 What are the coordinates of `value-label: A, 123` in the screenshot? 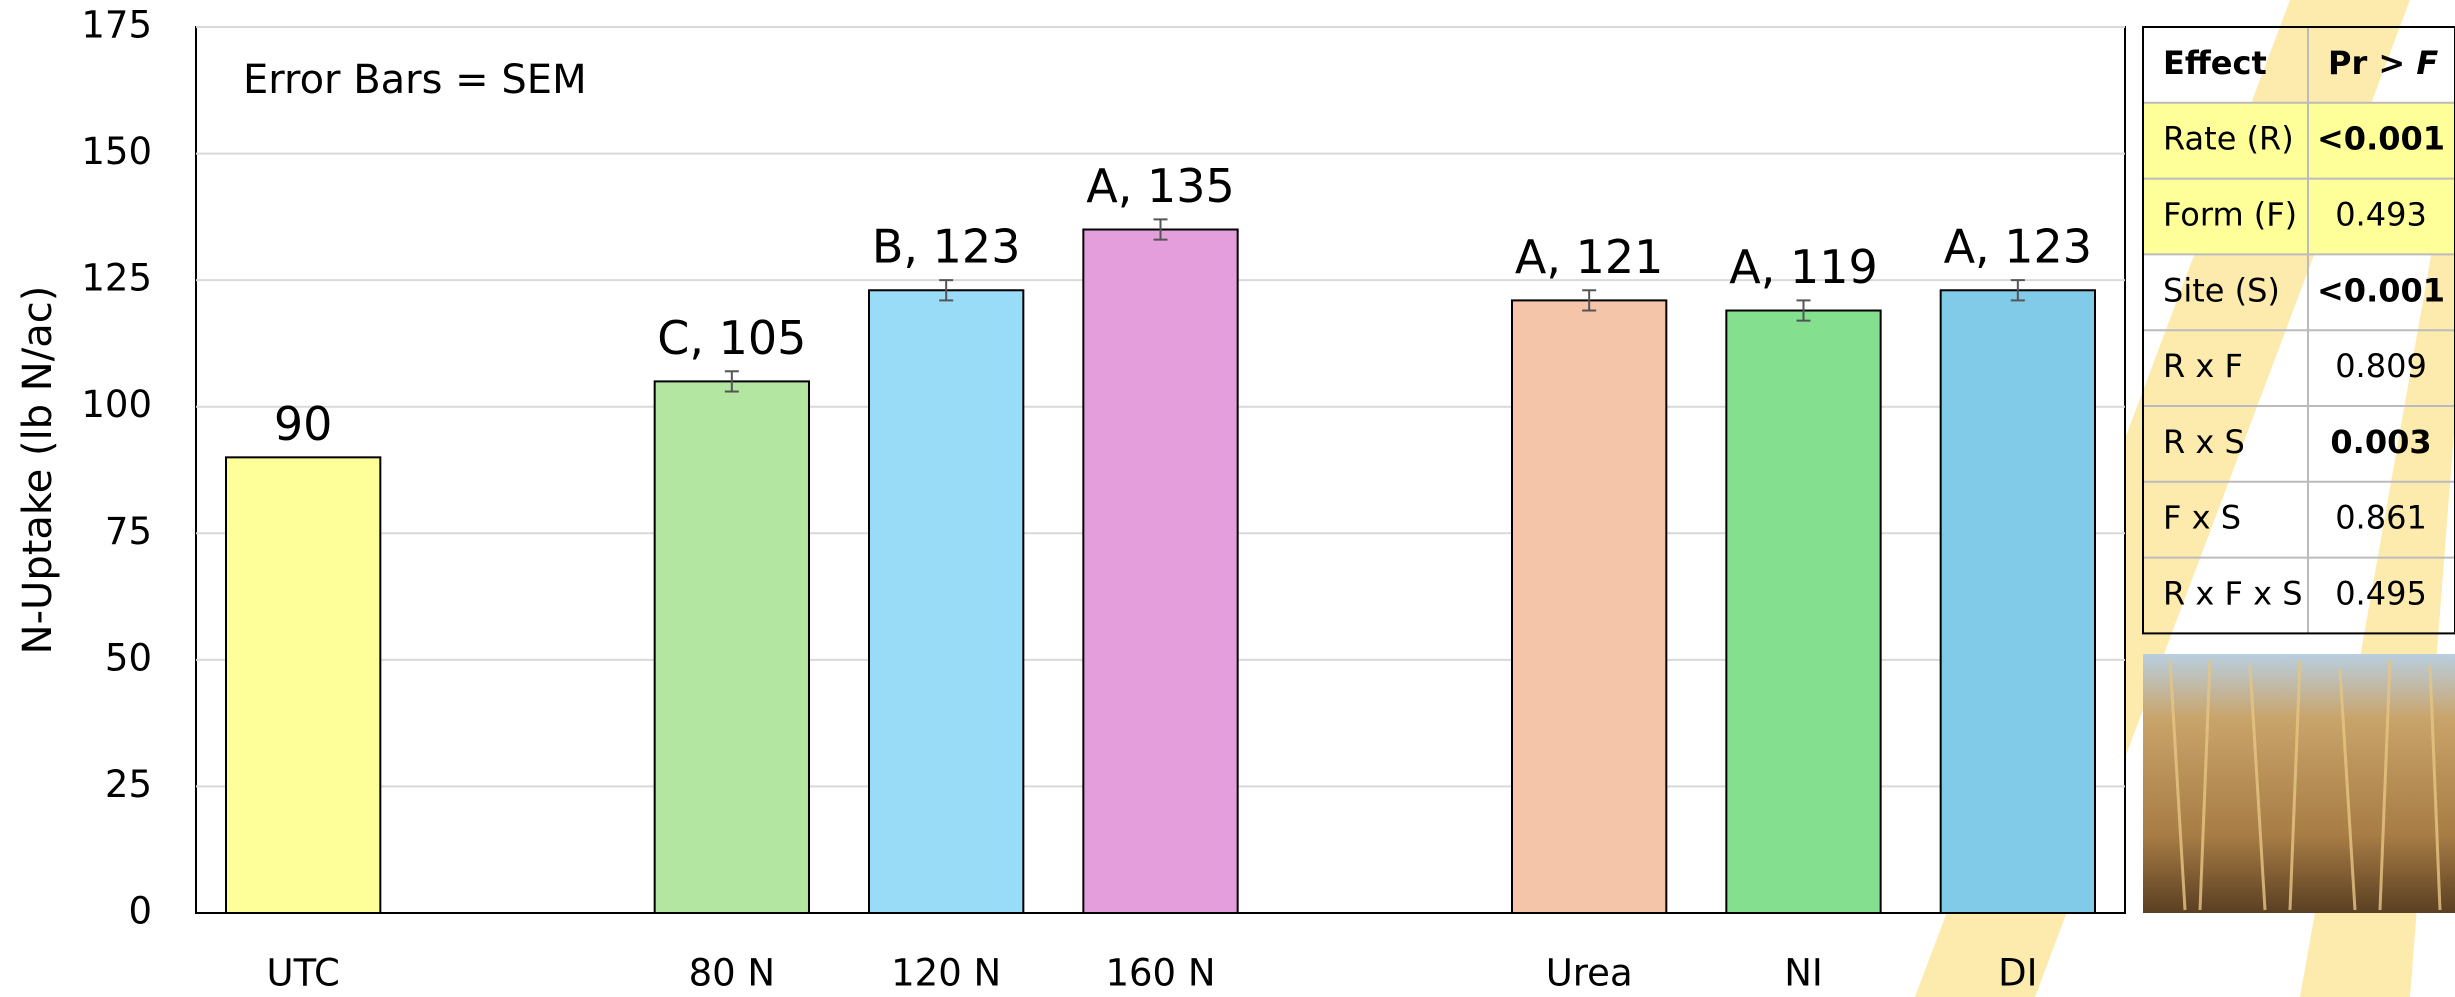 It's located at (2018, 247).